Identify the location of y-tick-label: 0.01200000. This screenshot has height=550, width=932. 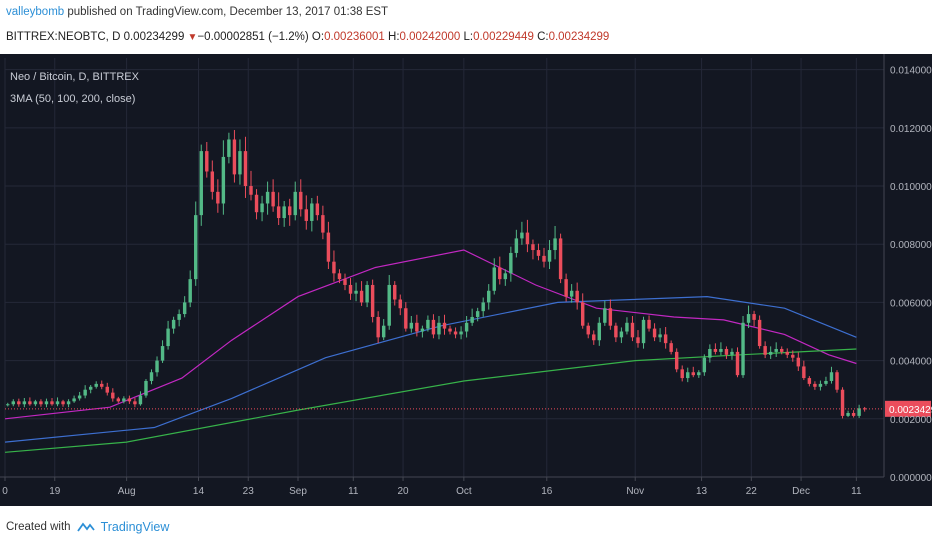
(911, 129).